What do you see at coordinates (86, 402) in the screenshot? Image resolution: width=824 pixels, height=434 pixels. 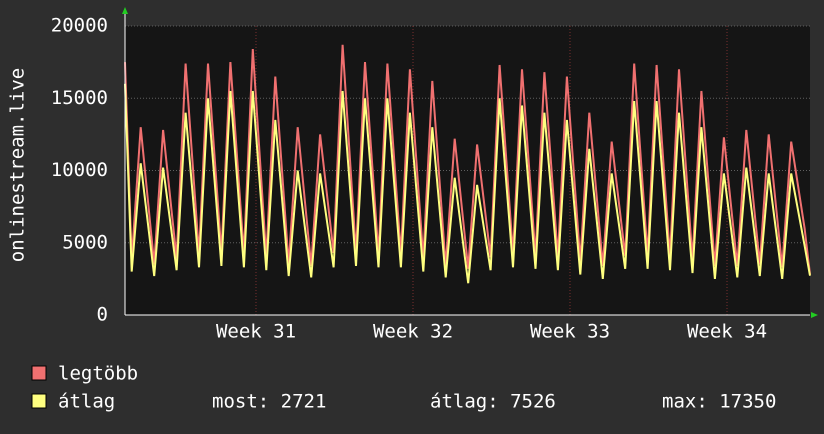 I see `legend-label: átlag` at bounding box center [86, 402].